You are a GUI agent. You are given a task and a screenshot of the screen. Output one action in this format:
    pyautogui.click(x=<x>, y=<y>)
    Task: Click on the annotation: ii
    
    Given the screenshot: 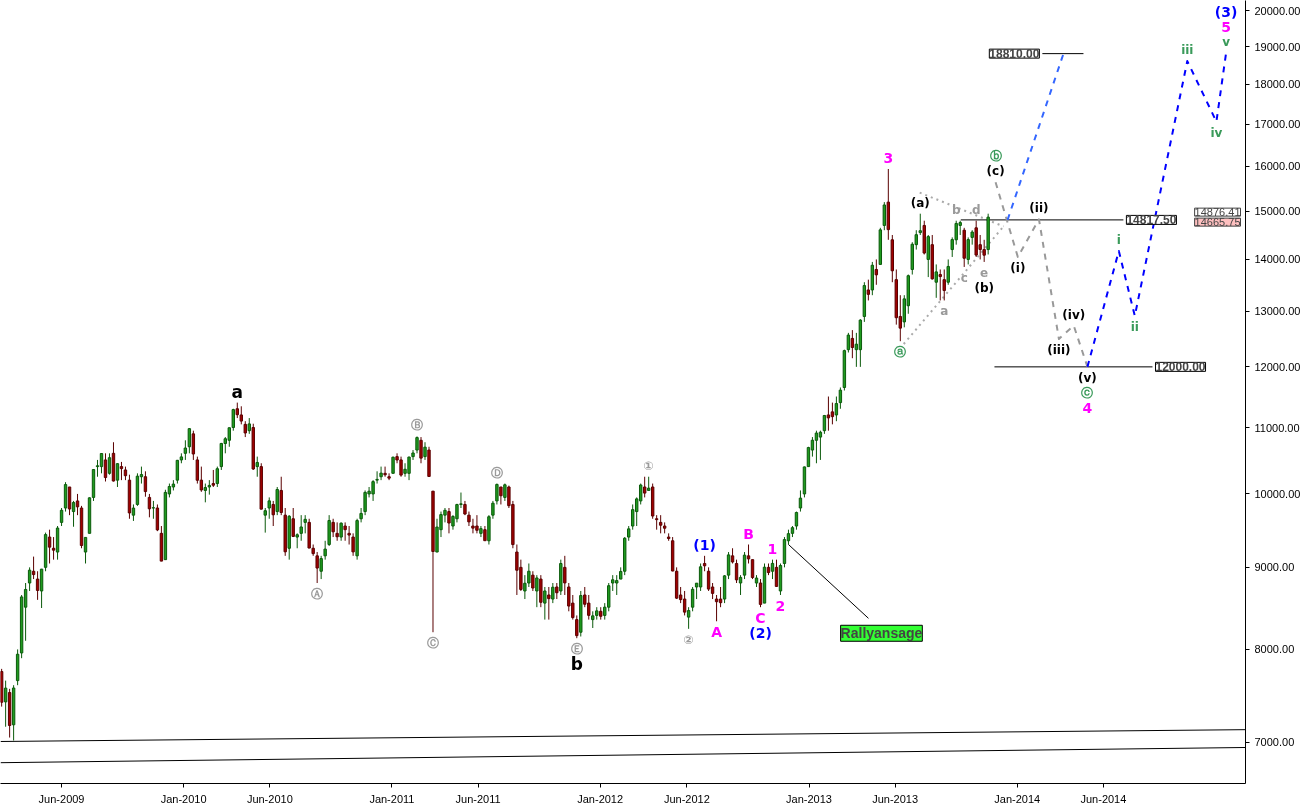 What is the action you would take?
    pyautogui.click(x=1134, y=326)
    